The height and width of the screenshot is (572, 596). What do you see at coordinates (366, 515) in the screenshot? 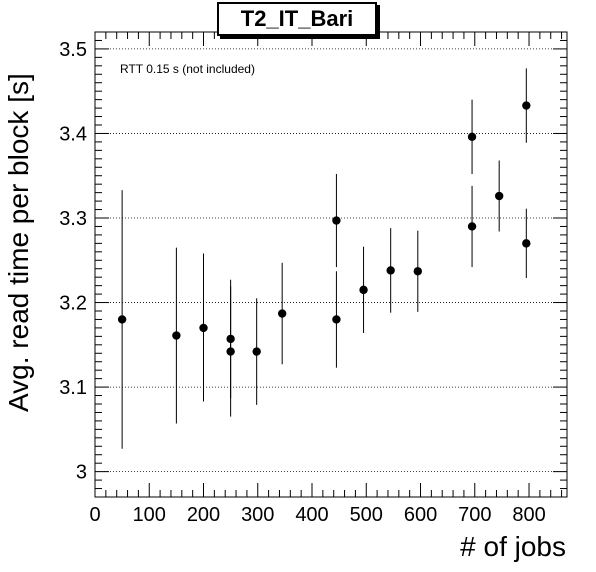
I see `x-tick-label: 500` at bounding box center [366, 515].